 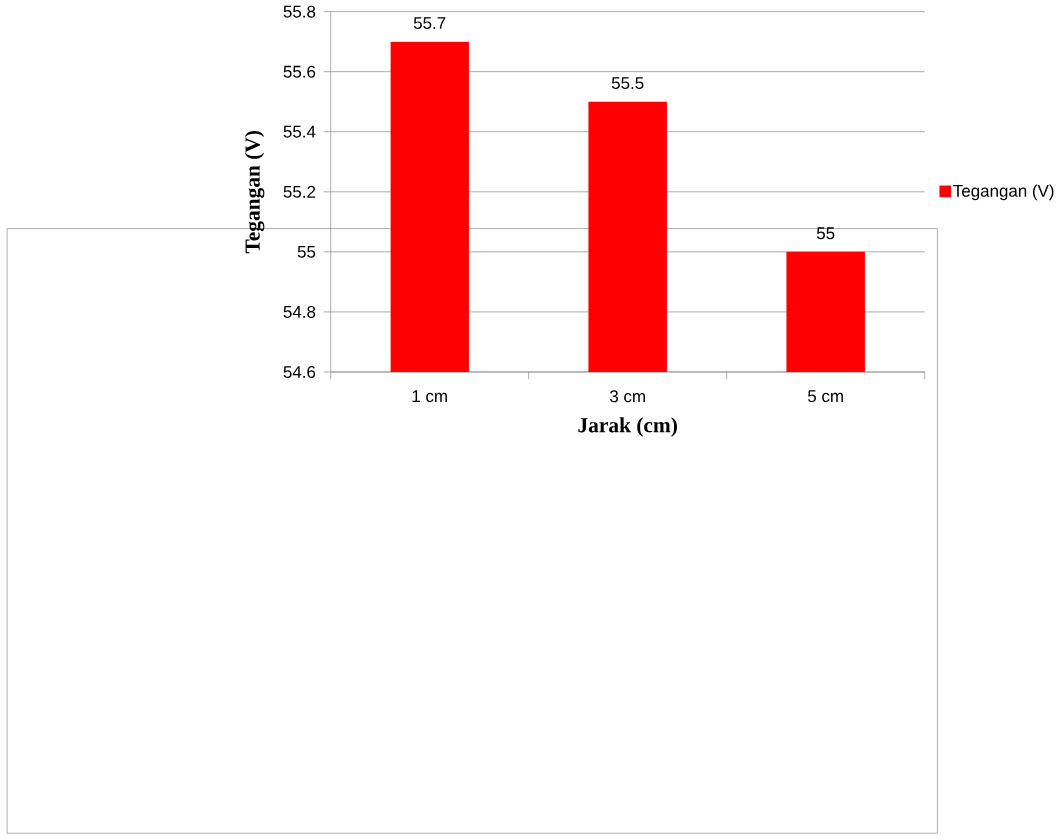 What do you see at coordinates (627, 396) in the screenshot?
I see `x-tick-label: 3 cm` at bounding box center [627, 396].